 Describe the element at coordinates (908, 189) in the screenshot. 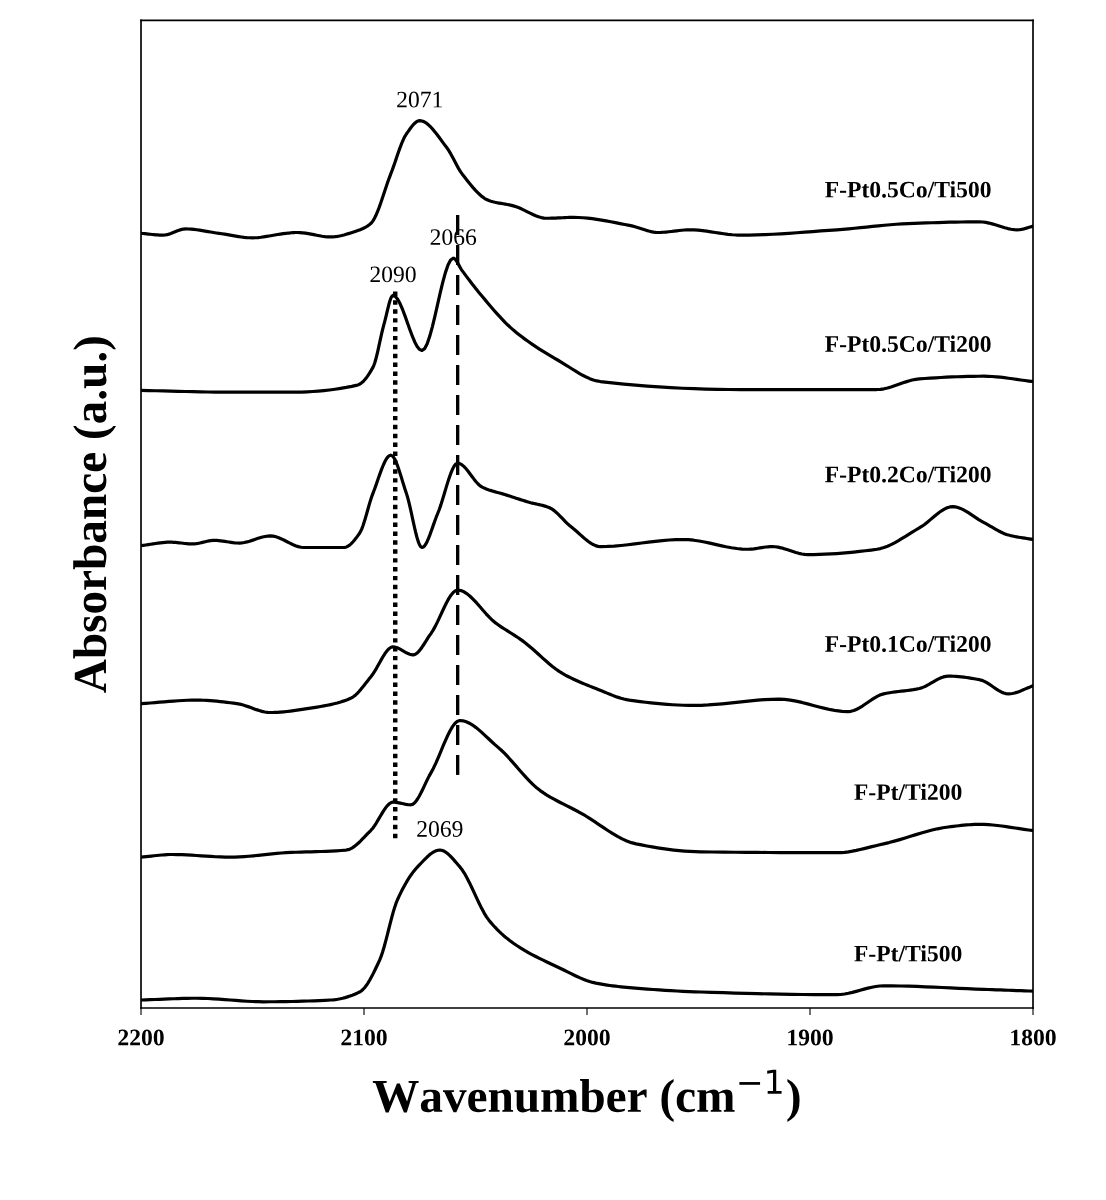

I see `series-label: F-Pt0.5Co/Ti500` at that location.